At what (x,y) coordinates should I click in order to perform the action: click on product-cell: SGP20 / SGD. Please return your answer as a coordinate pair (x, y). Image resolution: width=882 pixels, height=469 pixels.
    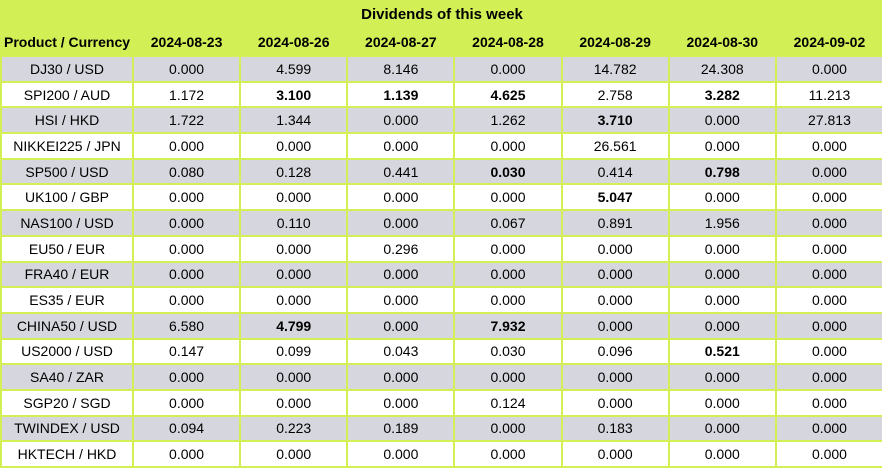
    Looking at the image, I should click on (67, 402).